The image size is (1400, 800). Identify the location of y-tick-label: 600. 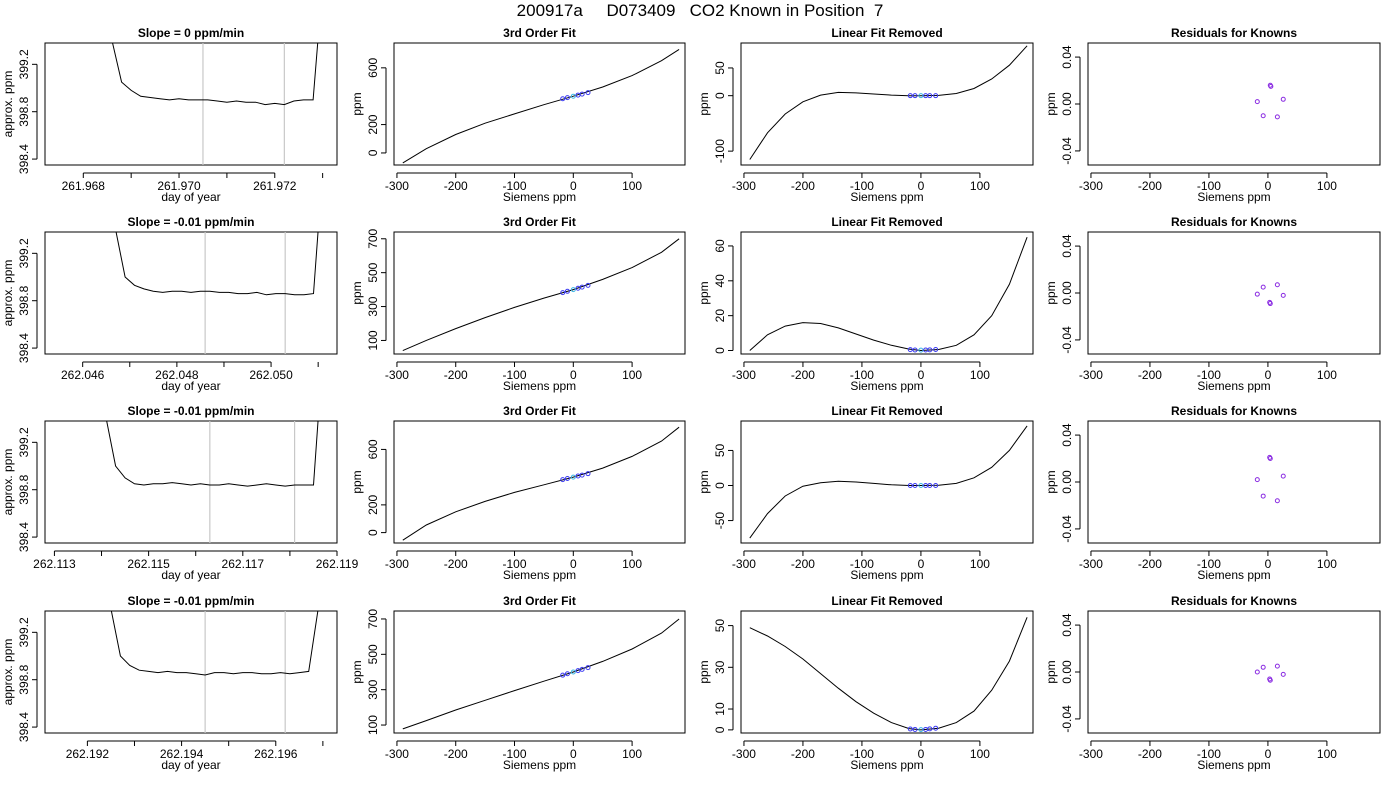
(373, 449).